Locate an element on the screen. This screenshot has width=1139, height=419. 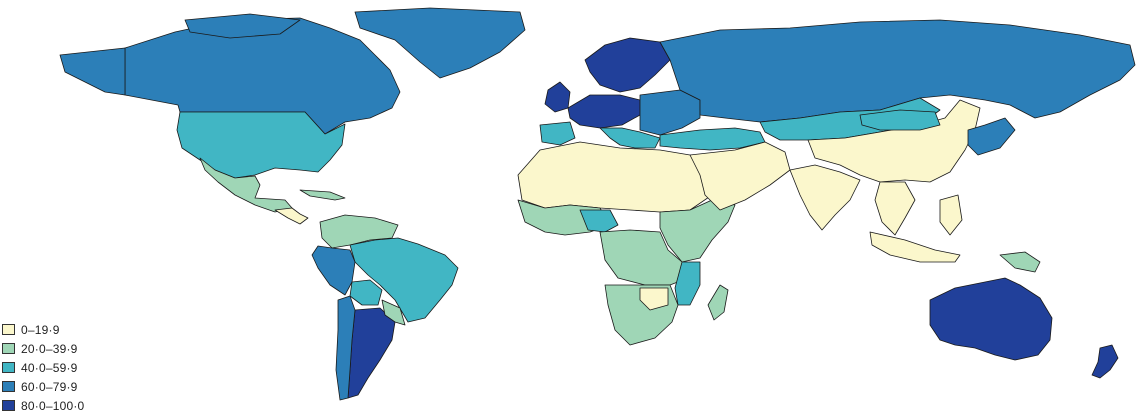
region-greenland is located at coordinates (440, 43).